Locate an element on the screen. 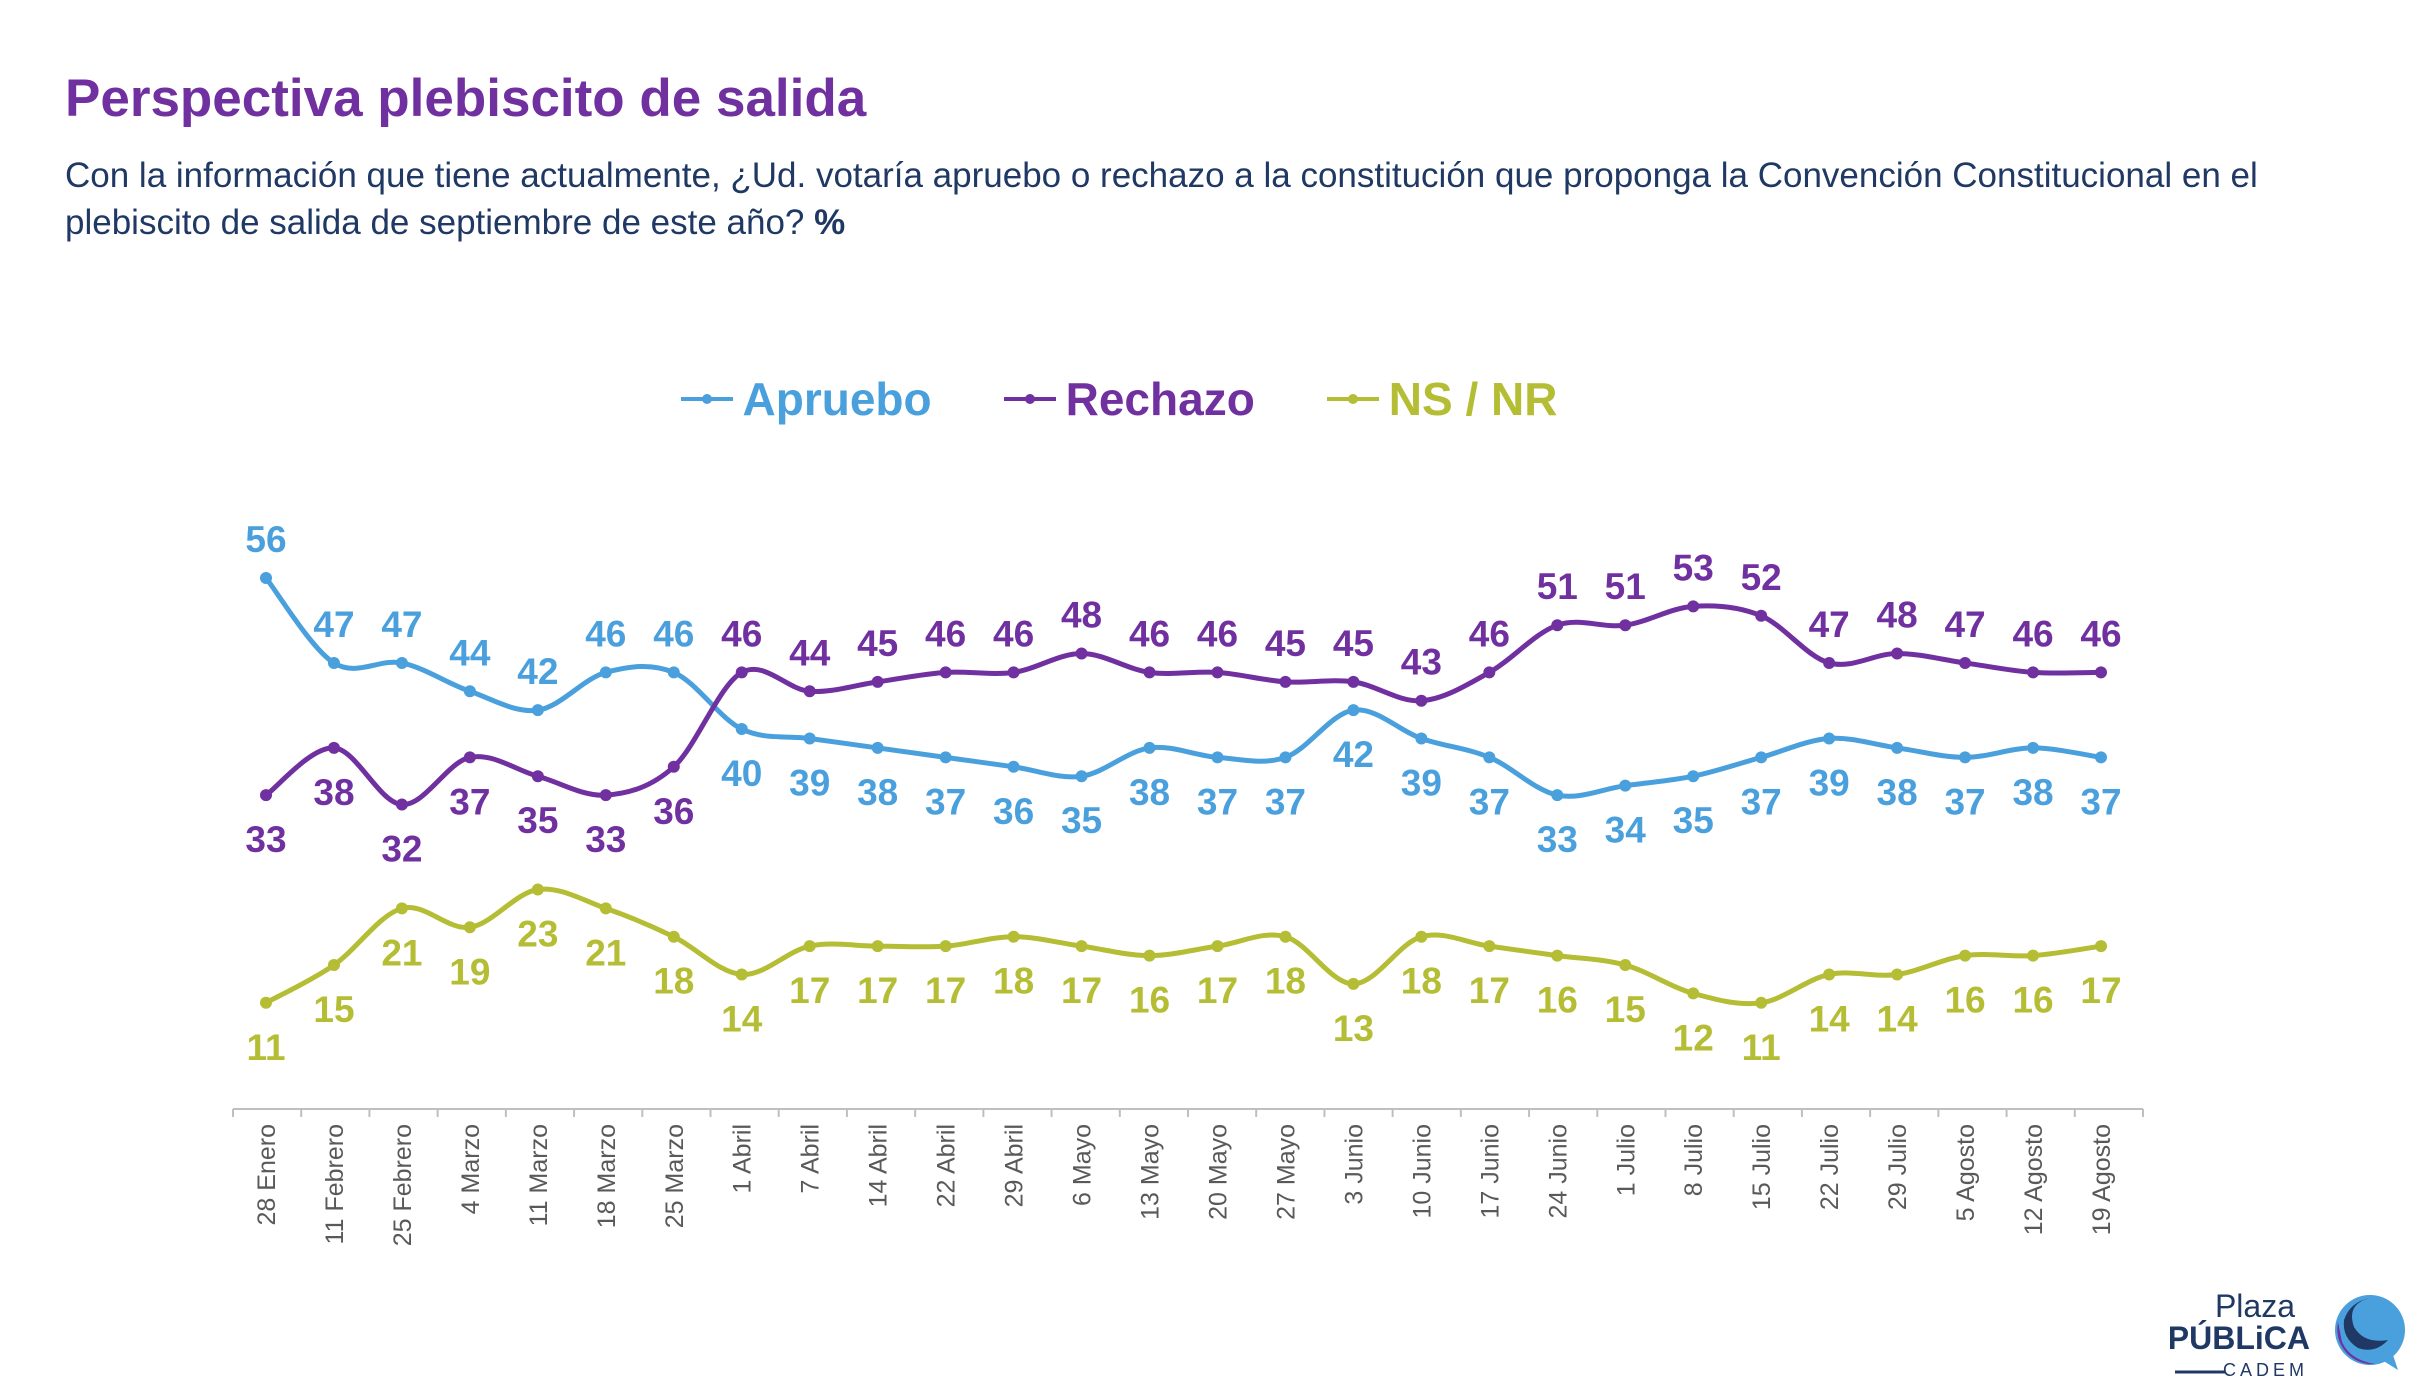 The width and height of the screenshot is (2426, 1396). x-tick-label: 14 Abril is located at coordinates (879, 1165).